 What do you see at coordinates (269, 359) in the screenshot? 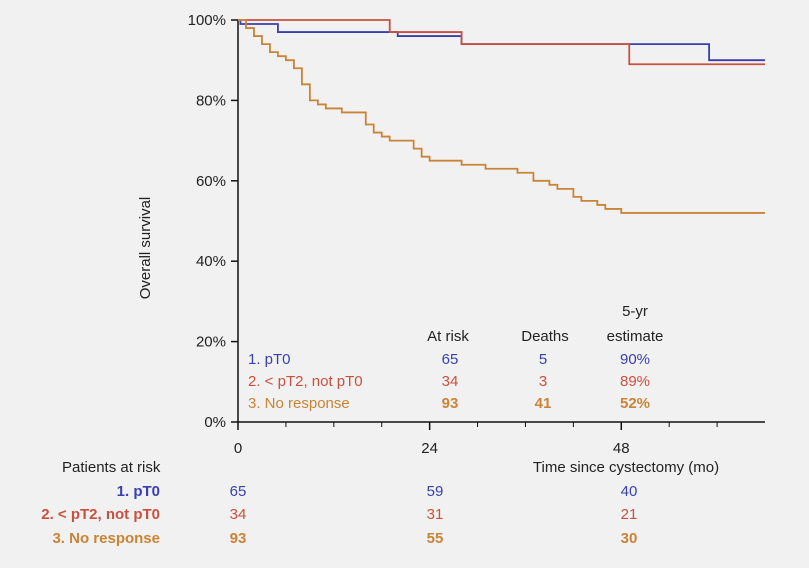
I see `legend-row-pt0-label: 1. pT0` at bounding box center [269, 359].